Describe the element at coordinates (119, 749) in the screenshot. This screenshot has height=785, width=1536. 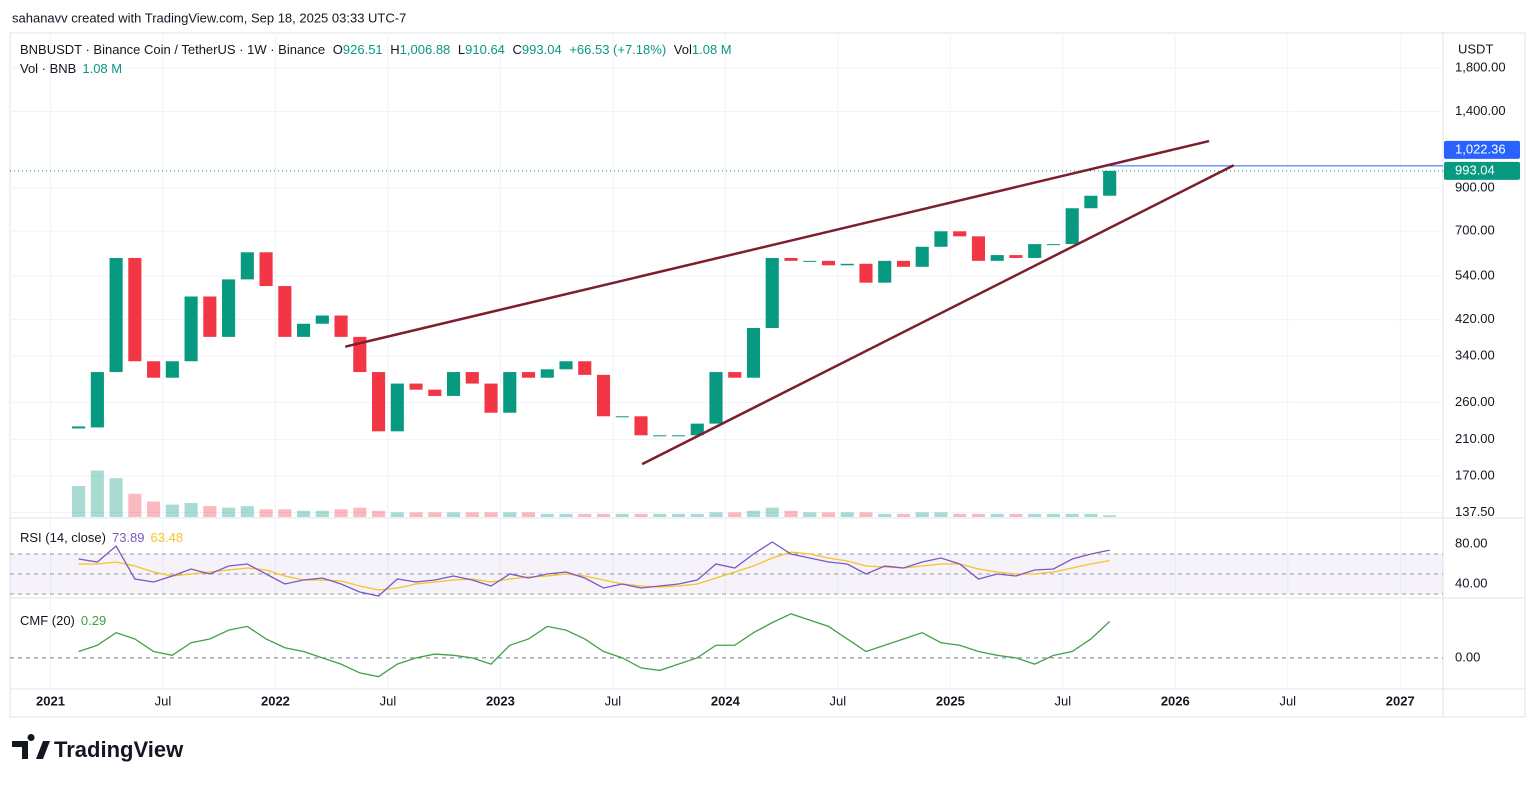
I see `logo-text: TradingView` at that location.